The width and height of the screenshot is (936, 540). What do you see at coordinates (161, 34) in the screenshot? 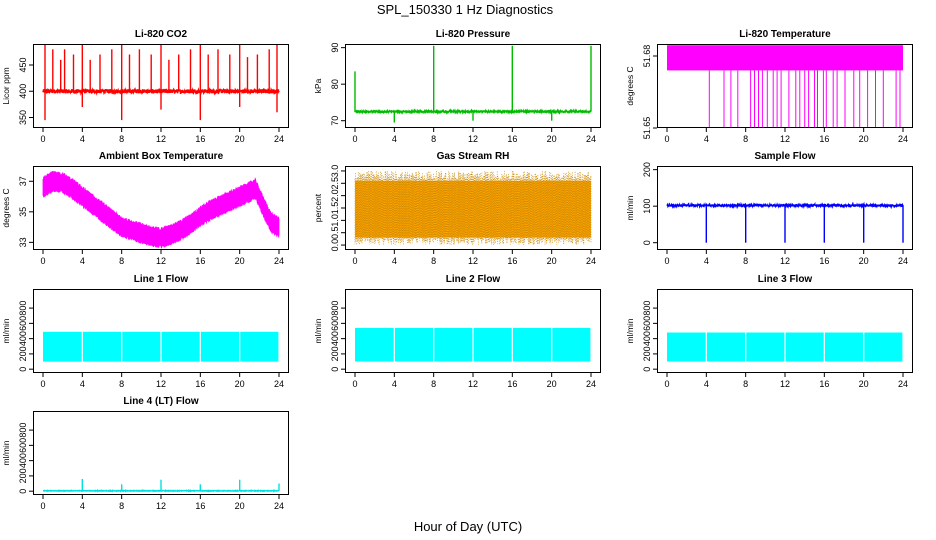
I see `panel-title: Li-820 CO2` at bounding box center [161, 34].